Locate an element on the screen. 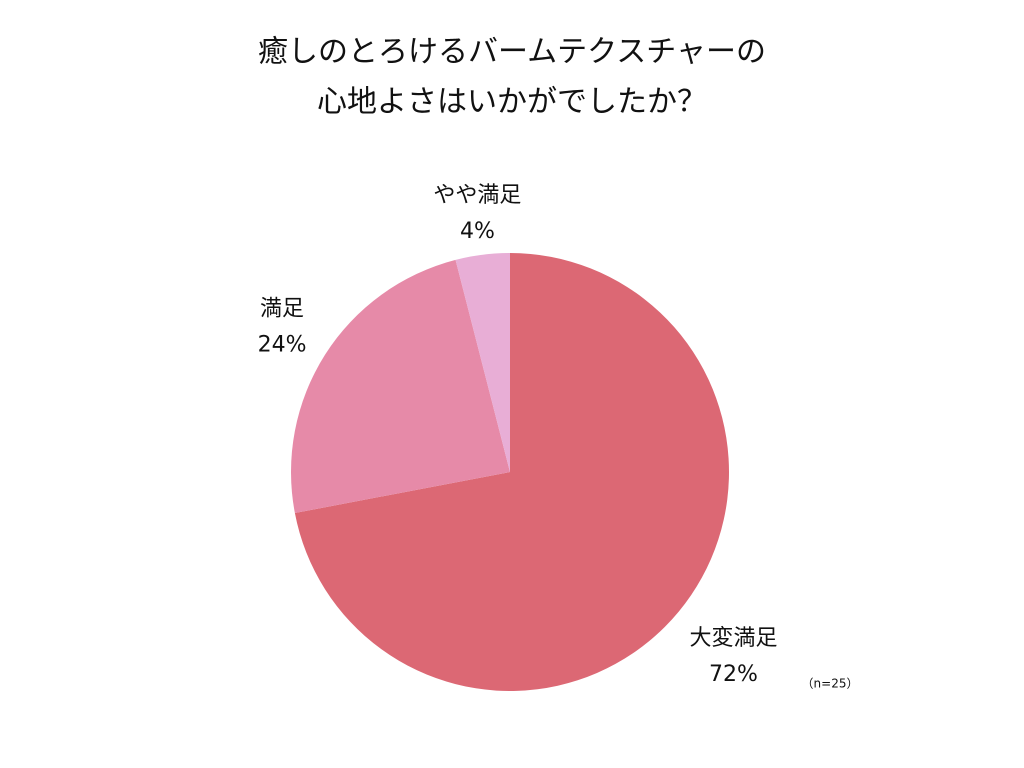  value-label: 4% is located at coordinates (477, 231).